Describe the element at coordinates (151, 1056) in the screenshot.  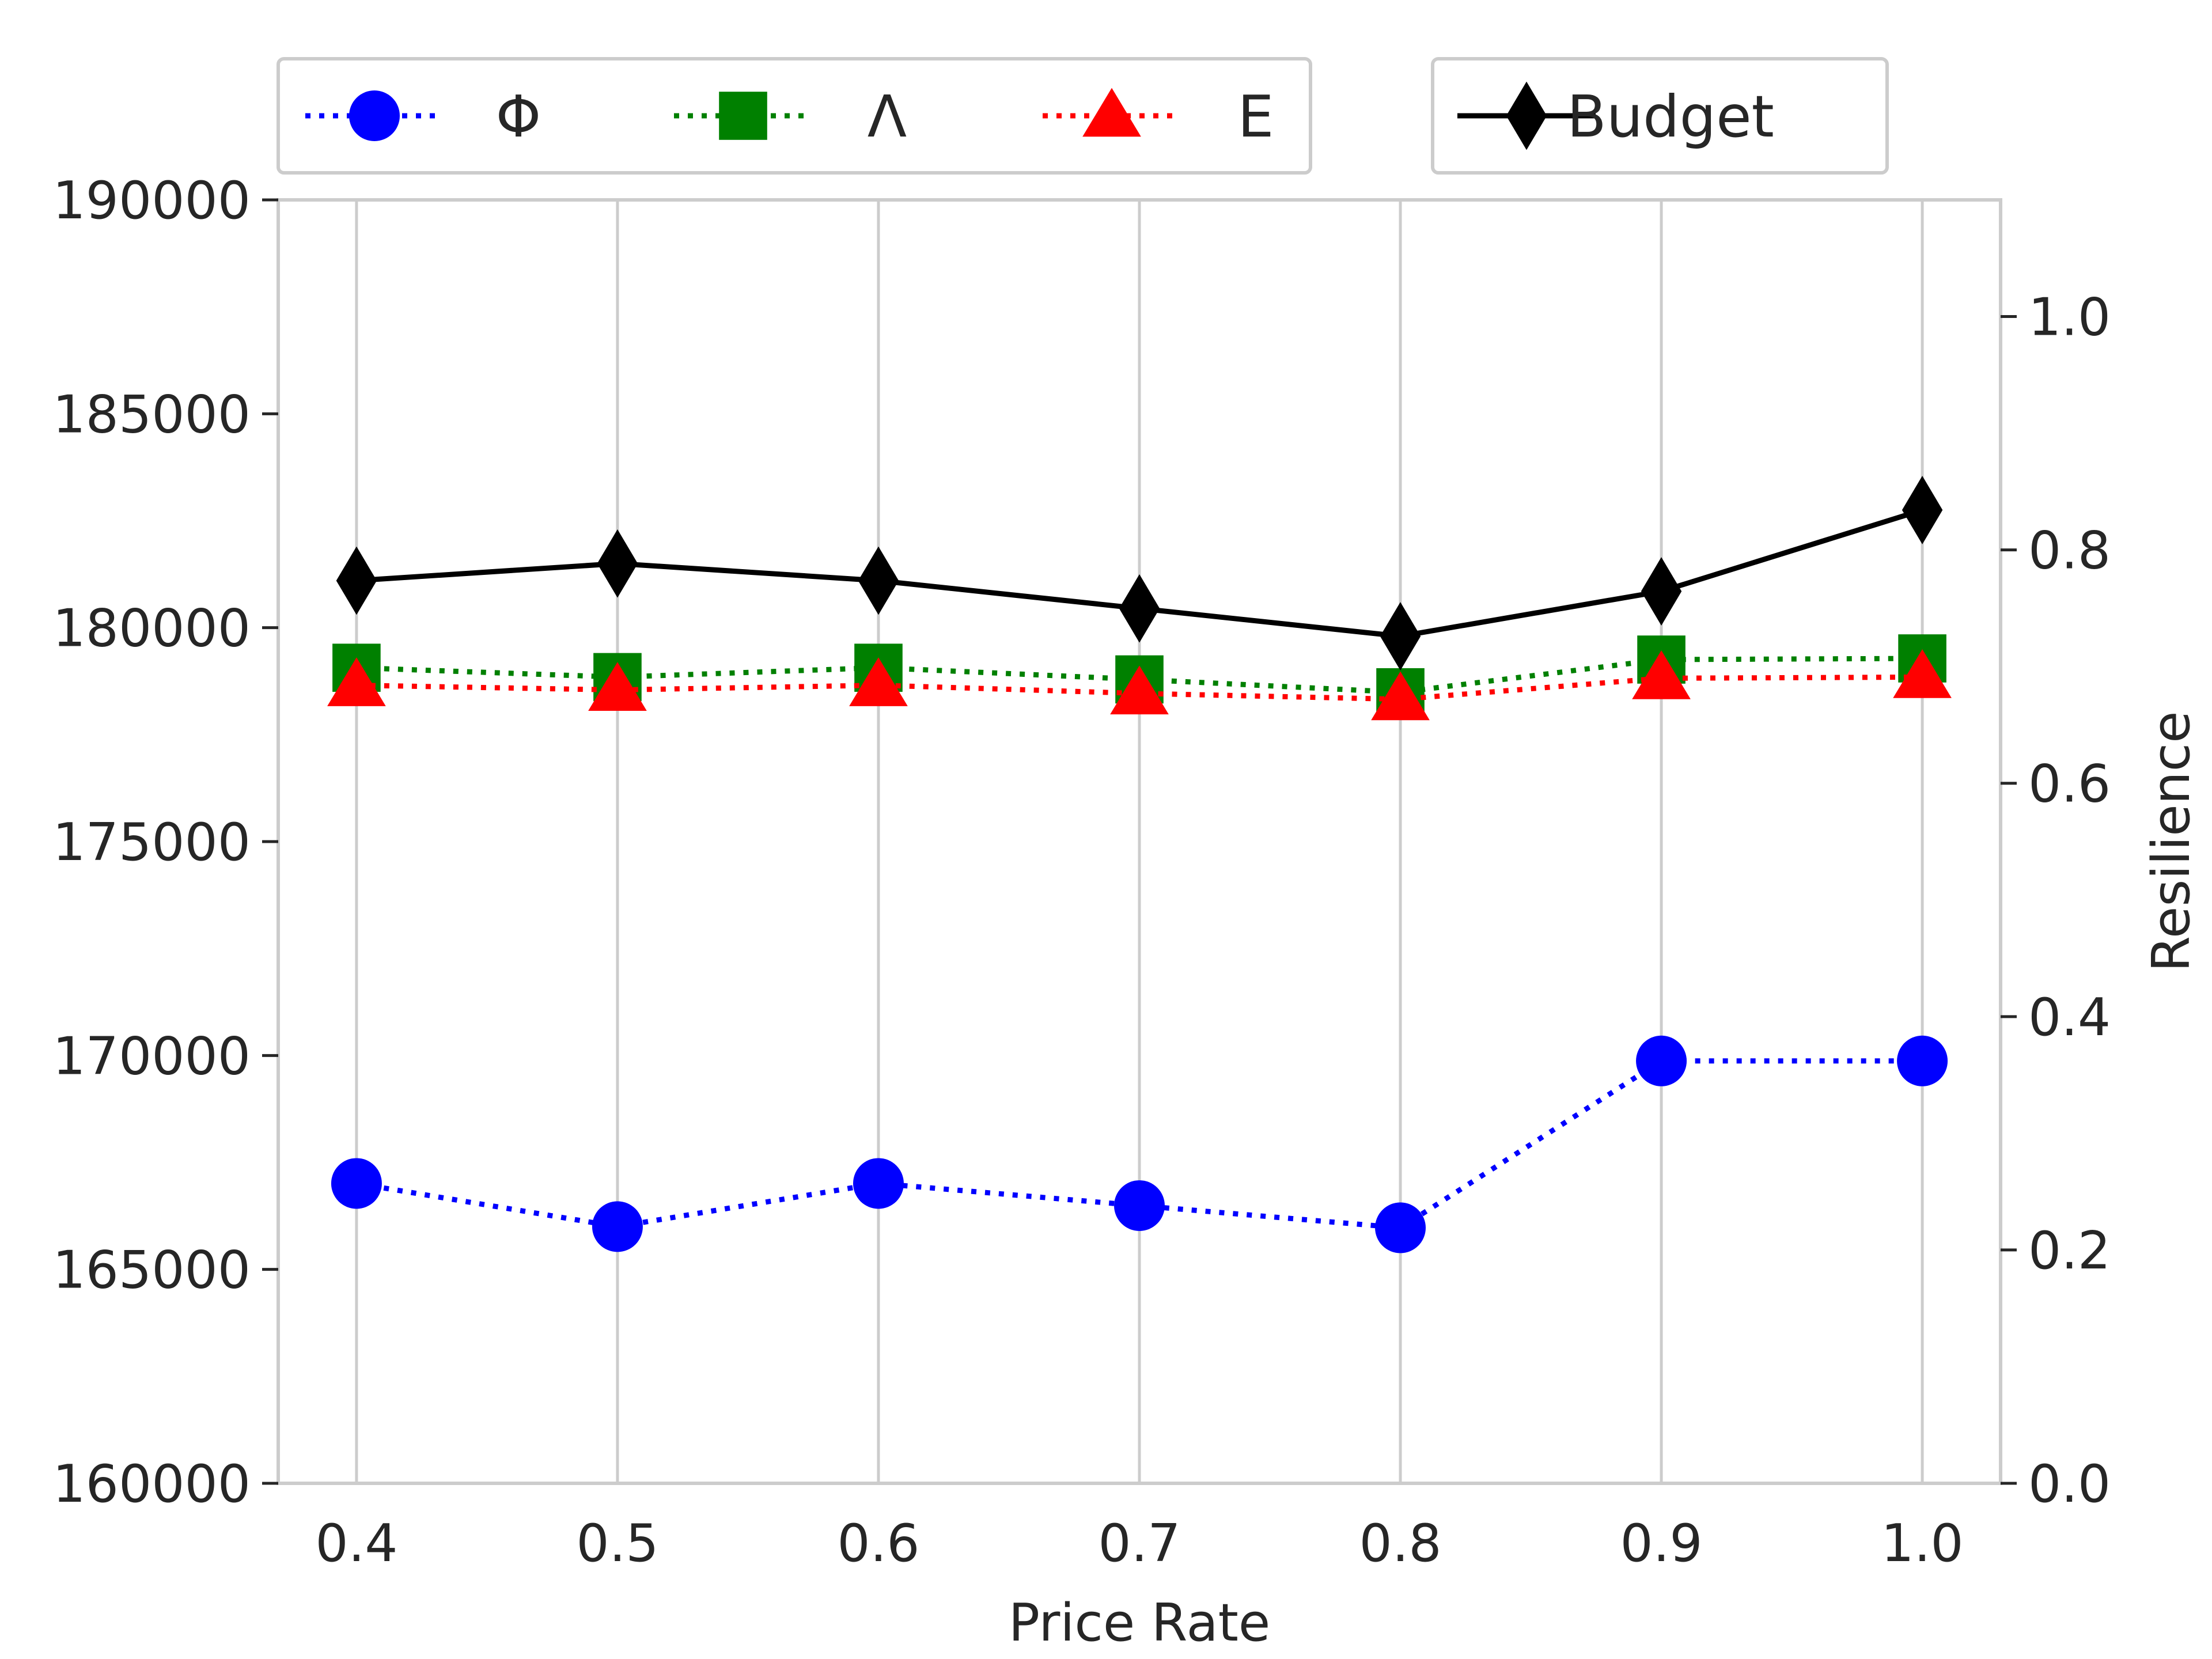
I see `left-tick-label: 170000` at that location.